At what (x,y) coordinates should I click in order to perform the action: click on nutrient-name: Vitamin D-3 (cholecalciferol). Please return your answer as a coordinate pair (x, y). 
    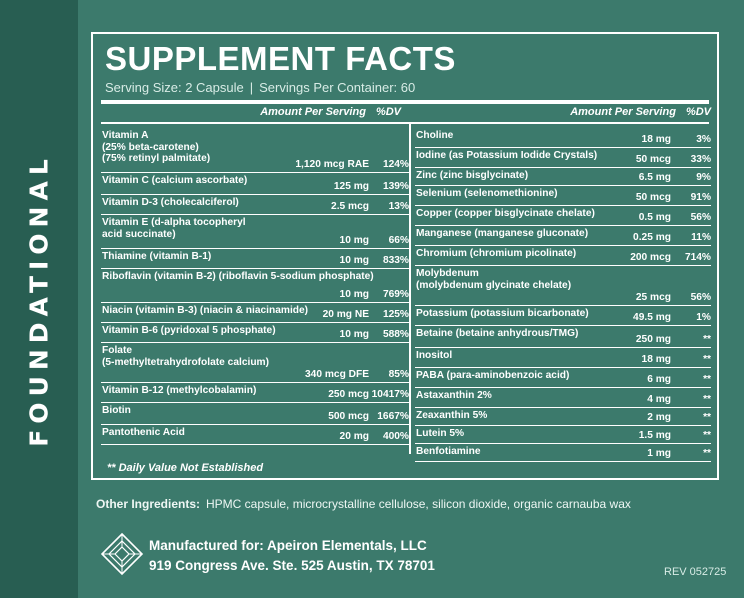
    Looking at the image, I should click on (170, 202).